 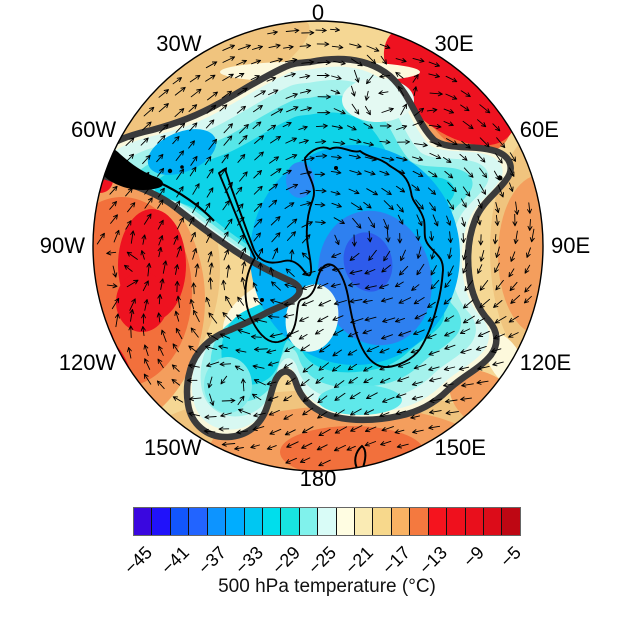 I want to click on colorbar, so click(x=327, y=521).